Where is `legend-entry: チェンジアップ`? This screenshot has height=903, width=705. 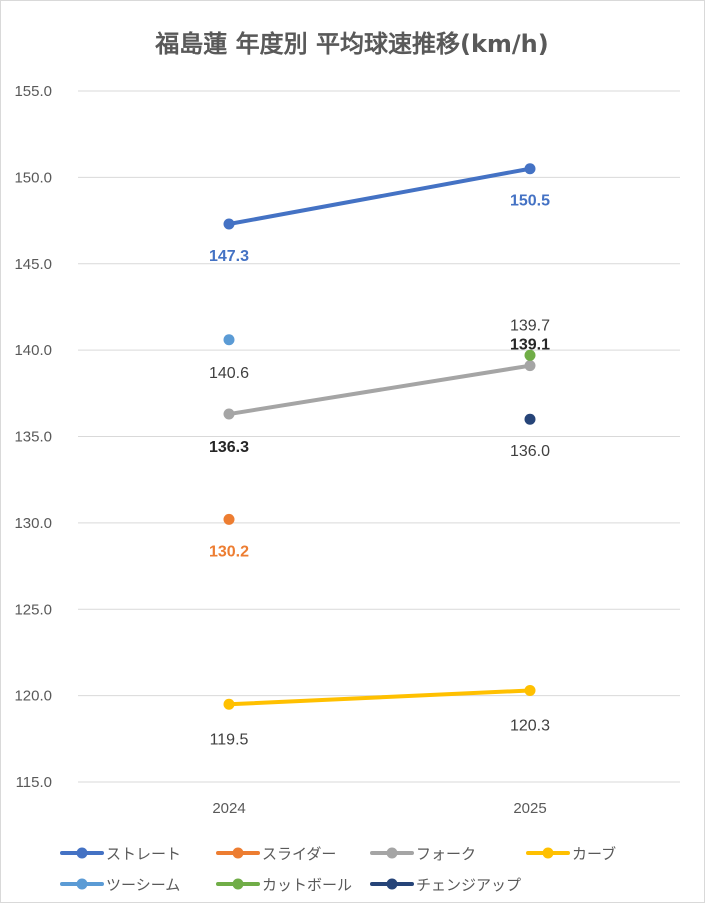 legend-entry: チェンジアップ is located at coordinates (445, 885).